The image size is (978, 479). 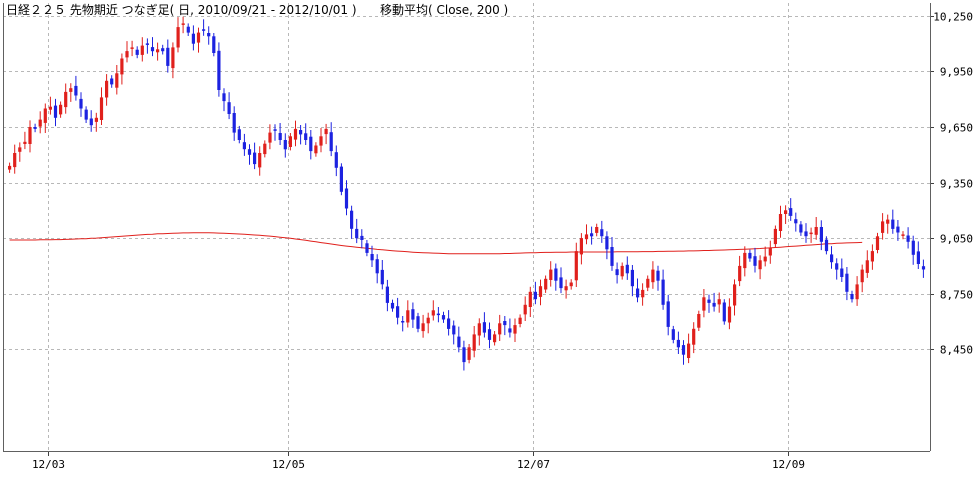 What do you see at coordinates (48, 464) in the screenshot?
I see `x-tick-label: 12/03` at bounding box center [48, 464].